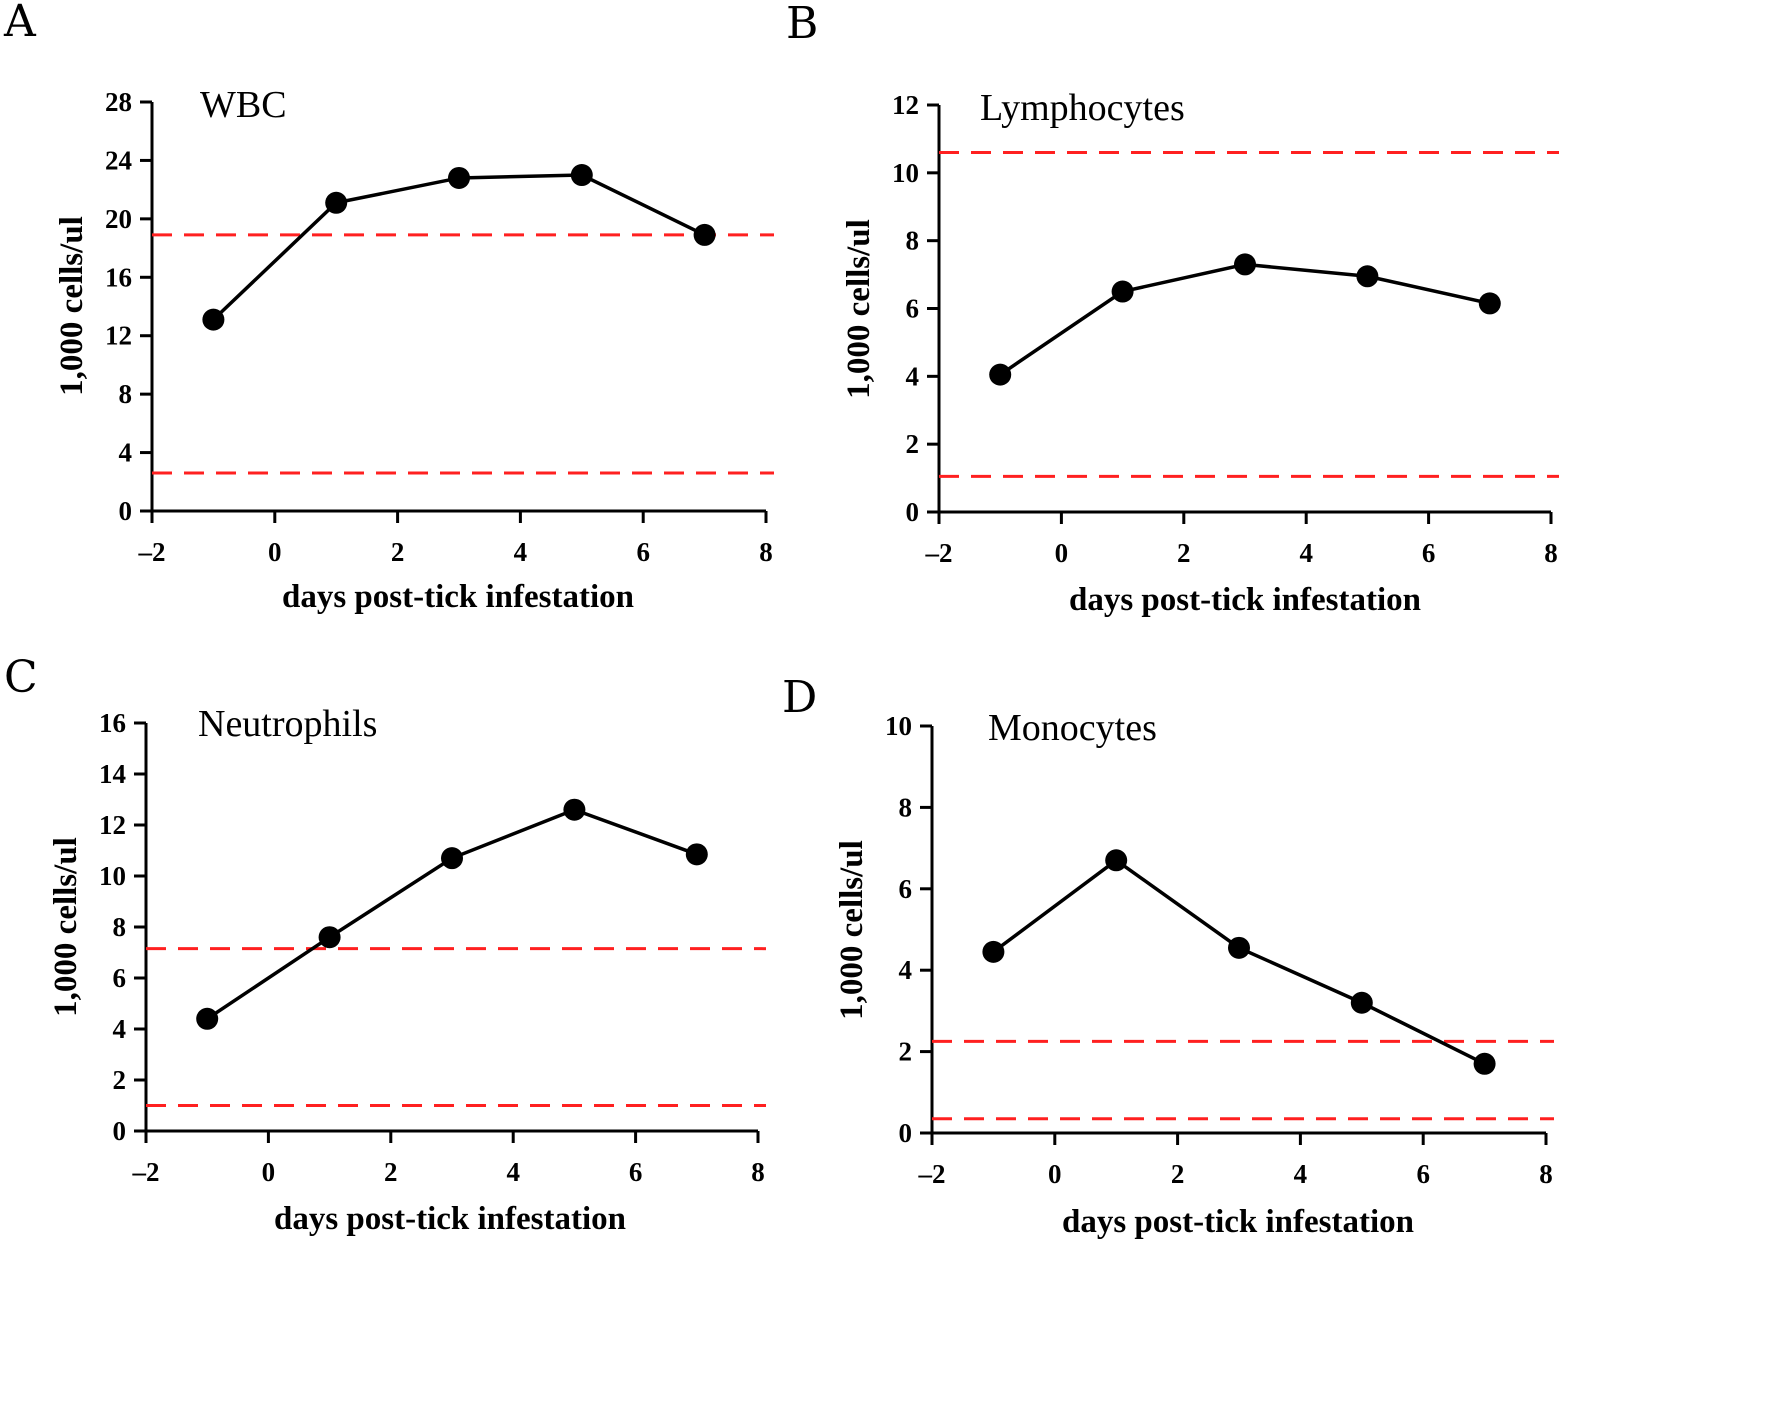 The height and width of the screenshot is (1403, 1771). I want to click on y-tick-label: 20, so click(118, 219).